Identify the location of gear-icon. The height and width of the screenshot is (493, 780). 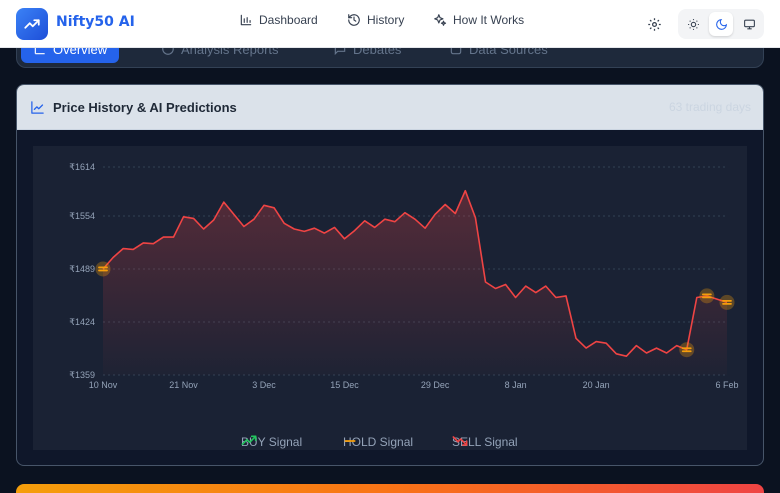
(654, 24).